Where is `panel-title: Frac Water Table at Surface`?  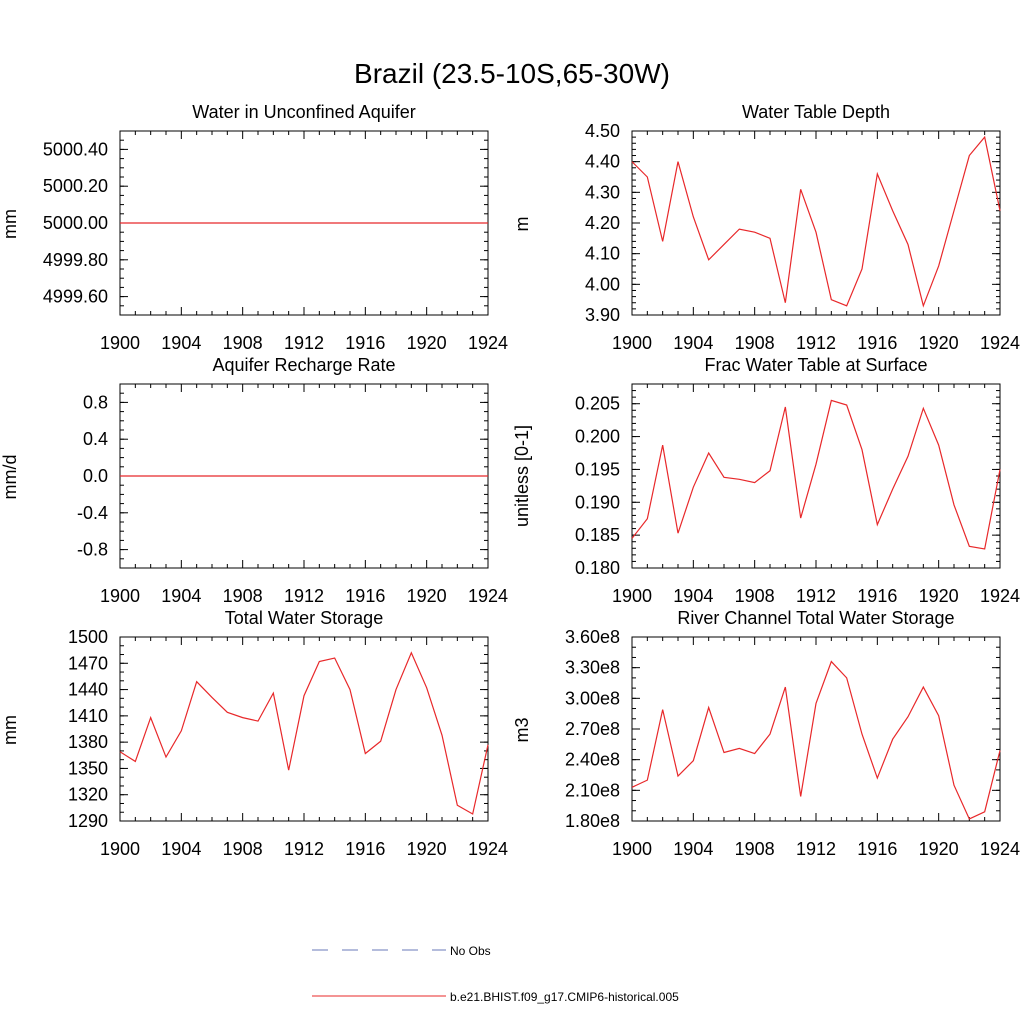 panel-title: Frac Water Table at Surface is located at coordinates (815, 365).